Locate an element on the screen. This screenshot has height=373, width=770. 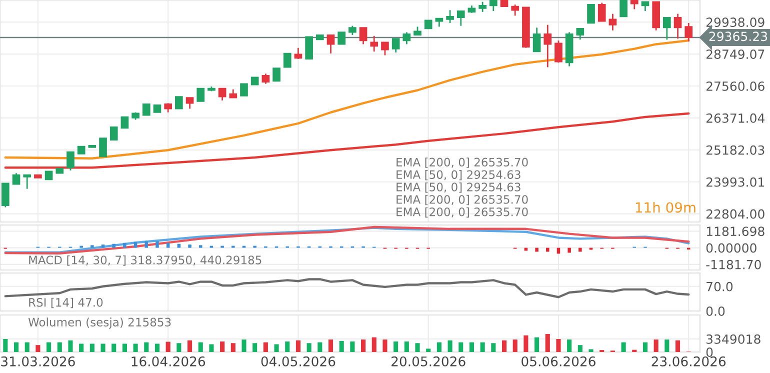
y-tick-label: 70.0 is located at coordinates (719, 287).